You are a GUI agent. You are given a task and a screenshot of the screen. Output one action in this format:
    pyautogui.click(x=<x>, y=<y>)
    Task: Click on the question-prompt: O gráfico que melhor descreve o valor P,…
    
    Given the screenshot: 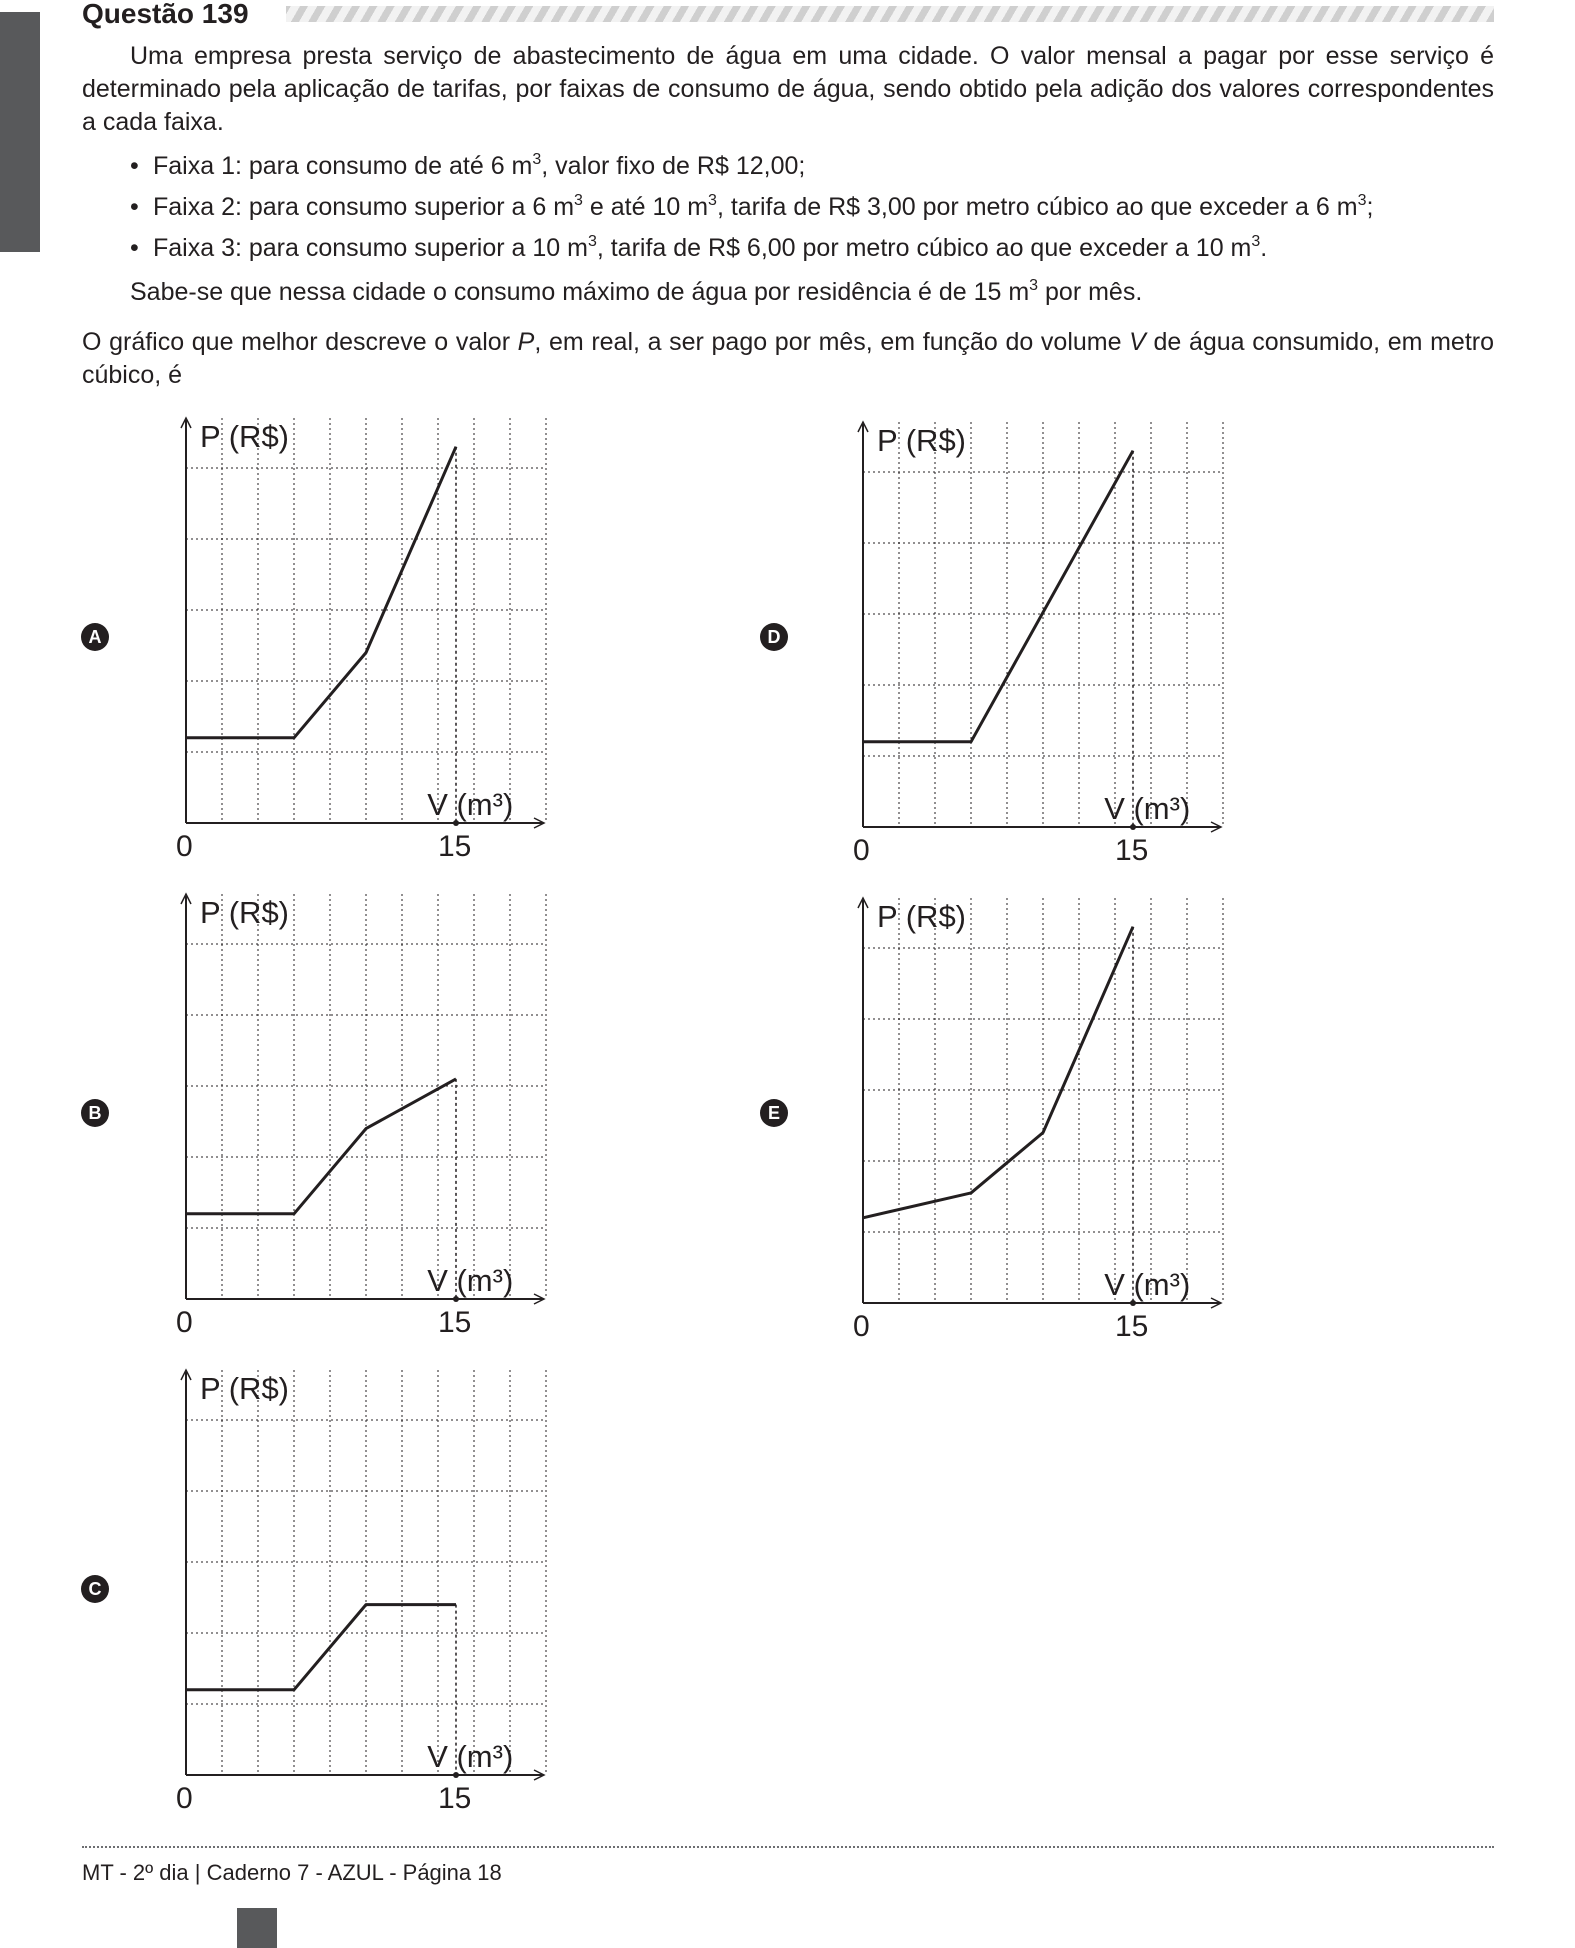 What is the action you would take?
    pyautogui.click(x=788, y=358)
    